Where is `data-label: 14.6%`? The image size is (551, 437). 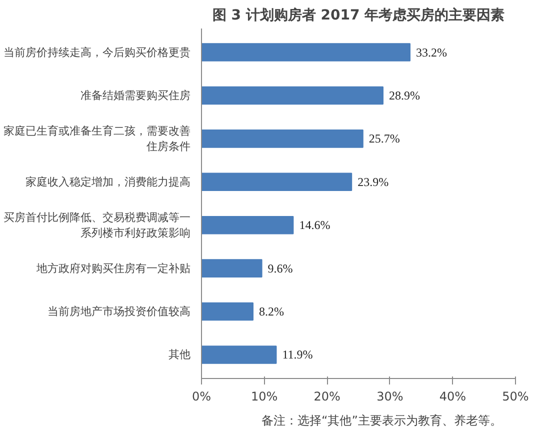
data-label: 14.6% is located at coordinates (314, 225).